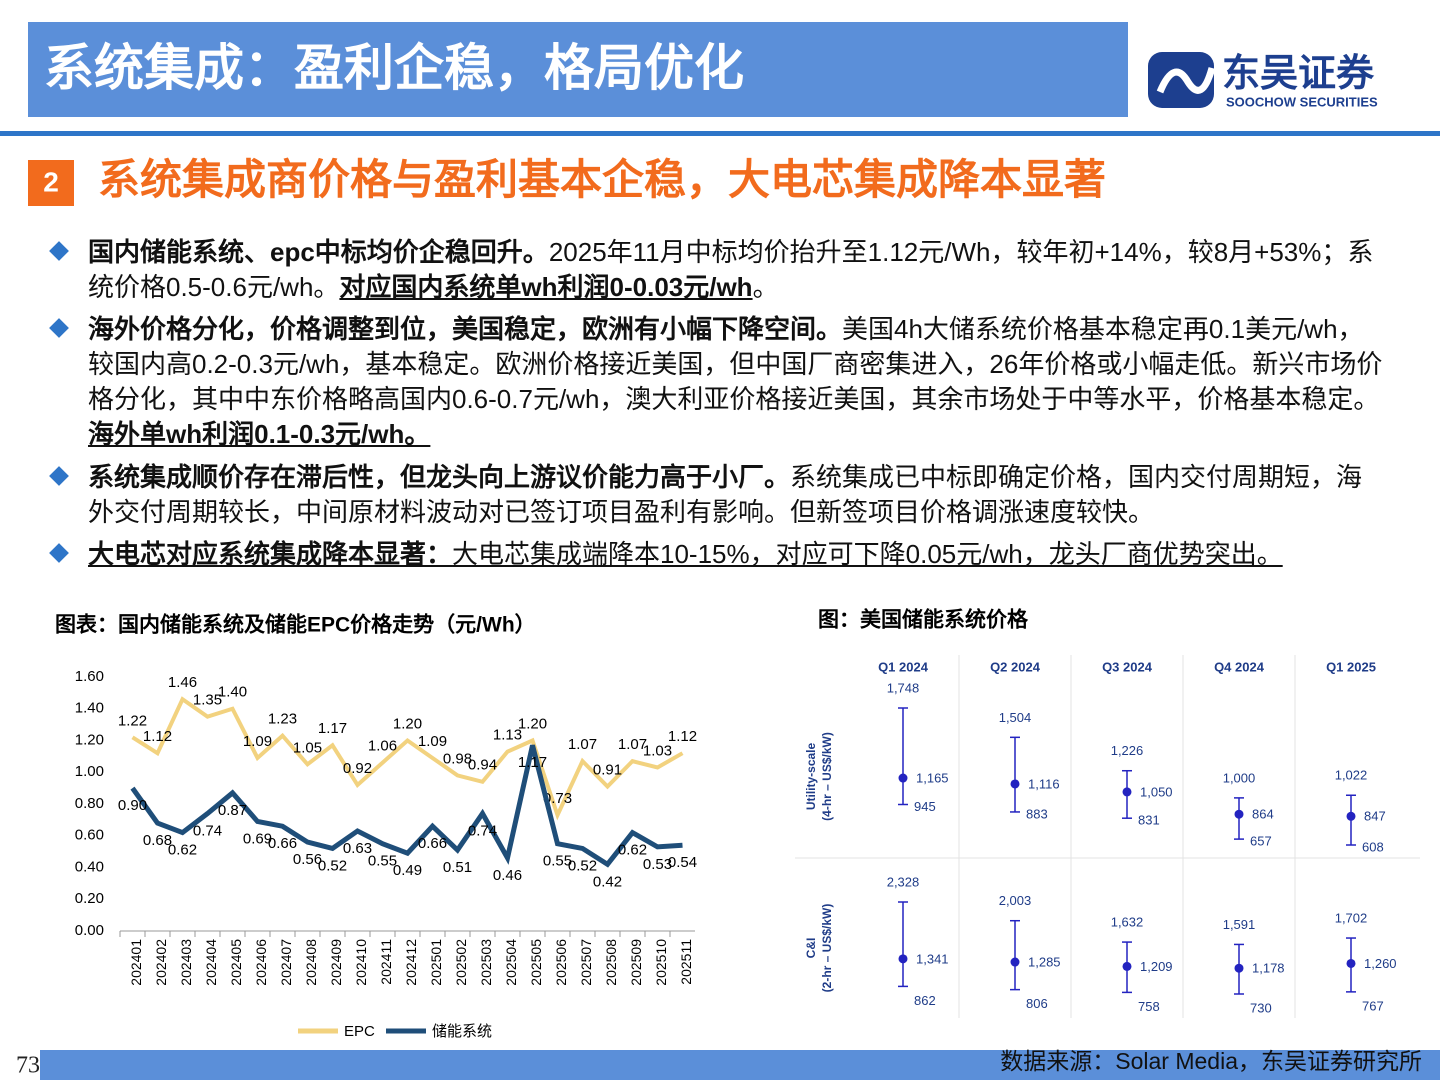 The width and height of the screenshot is (1440, 1080). What do you see at coordinates (1037, 813) in the screenshot?
I see `low-label: 883` at bounding box center [1037, 813].